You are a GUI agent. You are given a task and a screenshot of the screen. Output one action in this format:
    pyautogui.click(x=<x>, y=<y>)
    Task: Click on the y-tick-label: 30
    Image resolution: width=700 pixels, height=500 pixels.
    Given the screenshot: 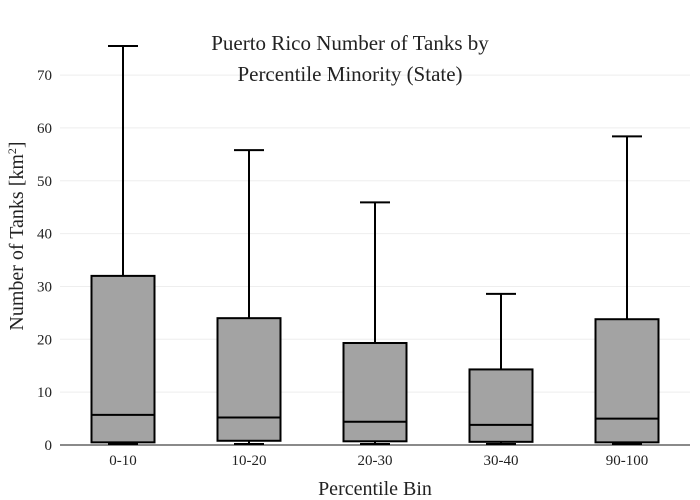 What is the action you would take?
    pyautogui.click(x=44, y=287)
    